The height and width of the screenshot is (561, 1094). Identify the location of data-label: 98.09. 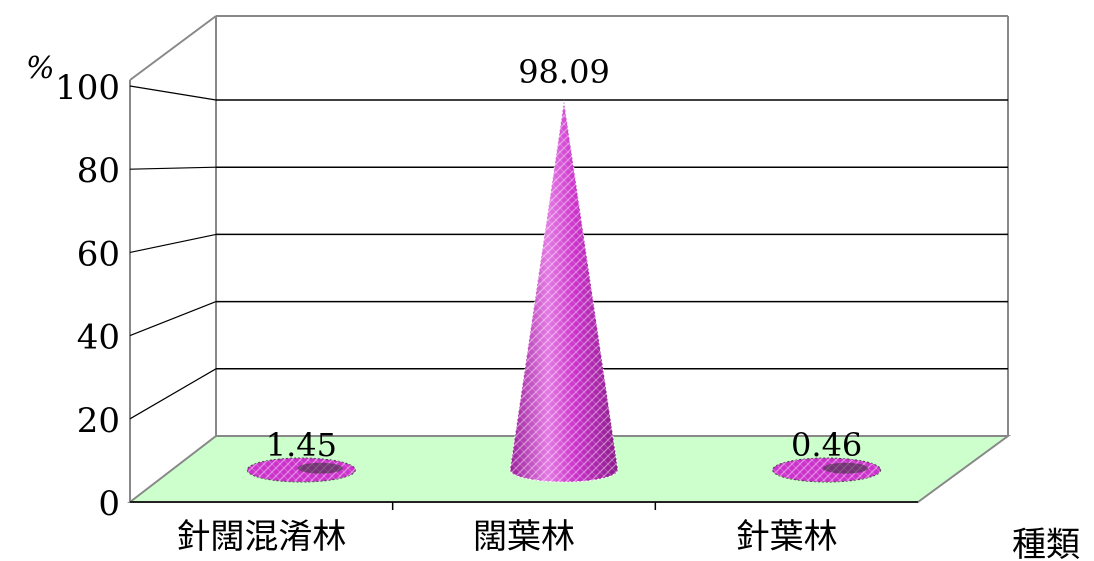
(564, 72).